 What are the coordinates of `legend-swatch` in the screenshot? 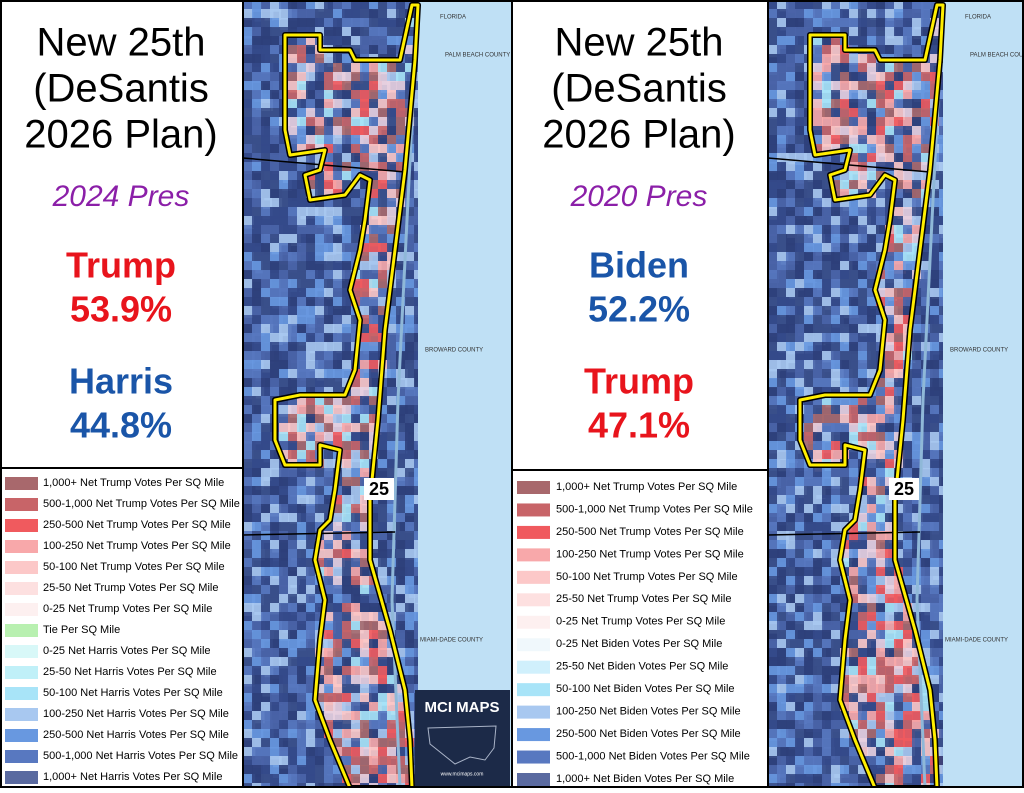 It's located at (21, 672).